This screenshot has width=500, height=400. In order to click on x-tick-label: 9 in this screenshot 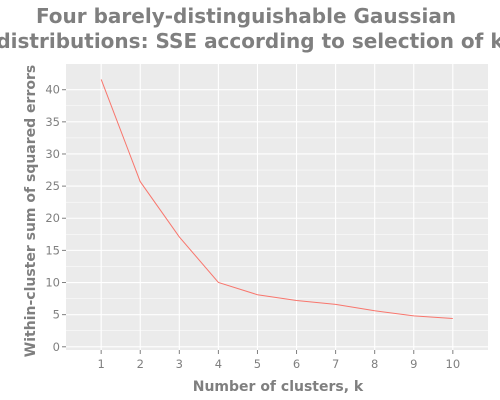, I will do `click(413, 364)`.